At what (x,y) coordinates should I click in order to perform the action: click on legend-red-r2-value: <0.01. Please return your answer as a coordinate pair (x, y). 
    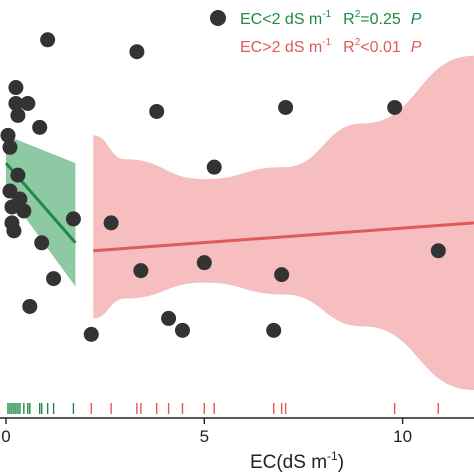
    Looking at the image, I should click on (380, 47).